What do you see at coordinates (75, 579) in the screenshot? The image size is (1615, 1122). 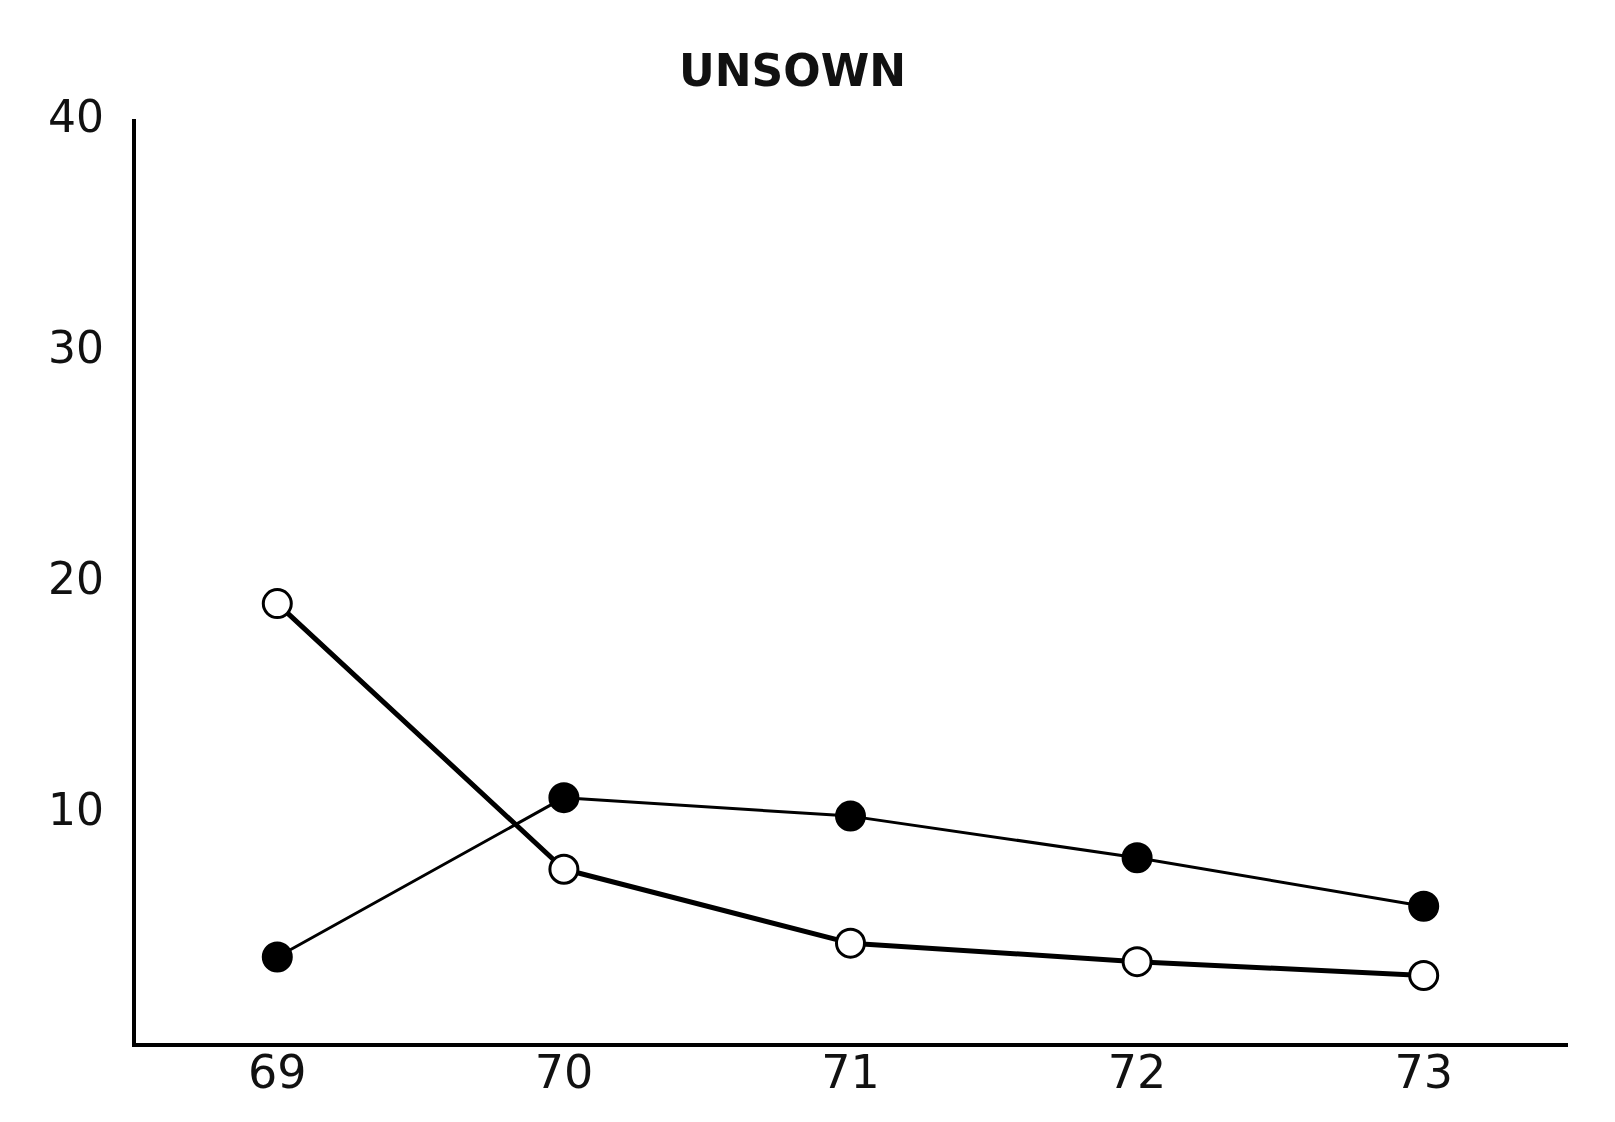 I see `y-tick-label: 20` at bounding box center [75, 579].